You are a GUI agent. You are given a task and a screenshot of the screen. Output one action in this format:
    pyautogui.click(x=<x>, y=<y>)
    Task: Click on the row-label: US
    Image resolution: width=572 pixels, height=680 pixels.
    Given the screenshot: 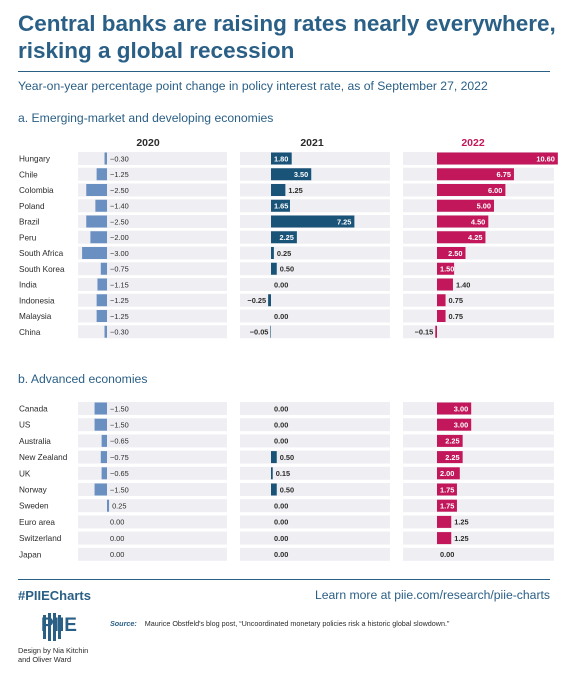 What is the action you would take?
    pyautogui.click(x=25, y=425)
    